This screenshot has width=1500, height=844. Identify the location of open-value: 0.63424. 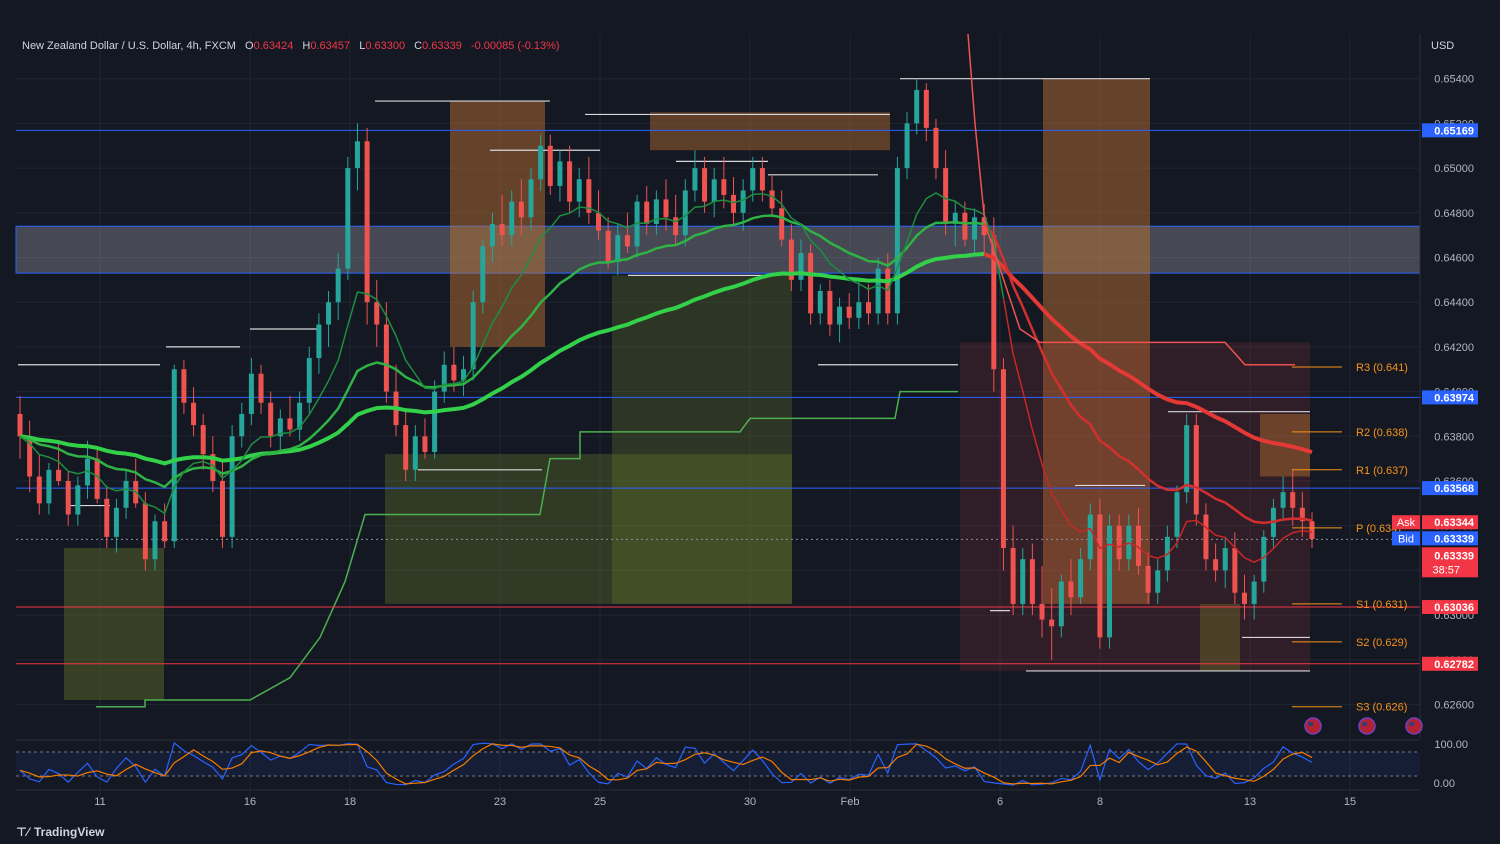
(273, 46).